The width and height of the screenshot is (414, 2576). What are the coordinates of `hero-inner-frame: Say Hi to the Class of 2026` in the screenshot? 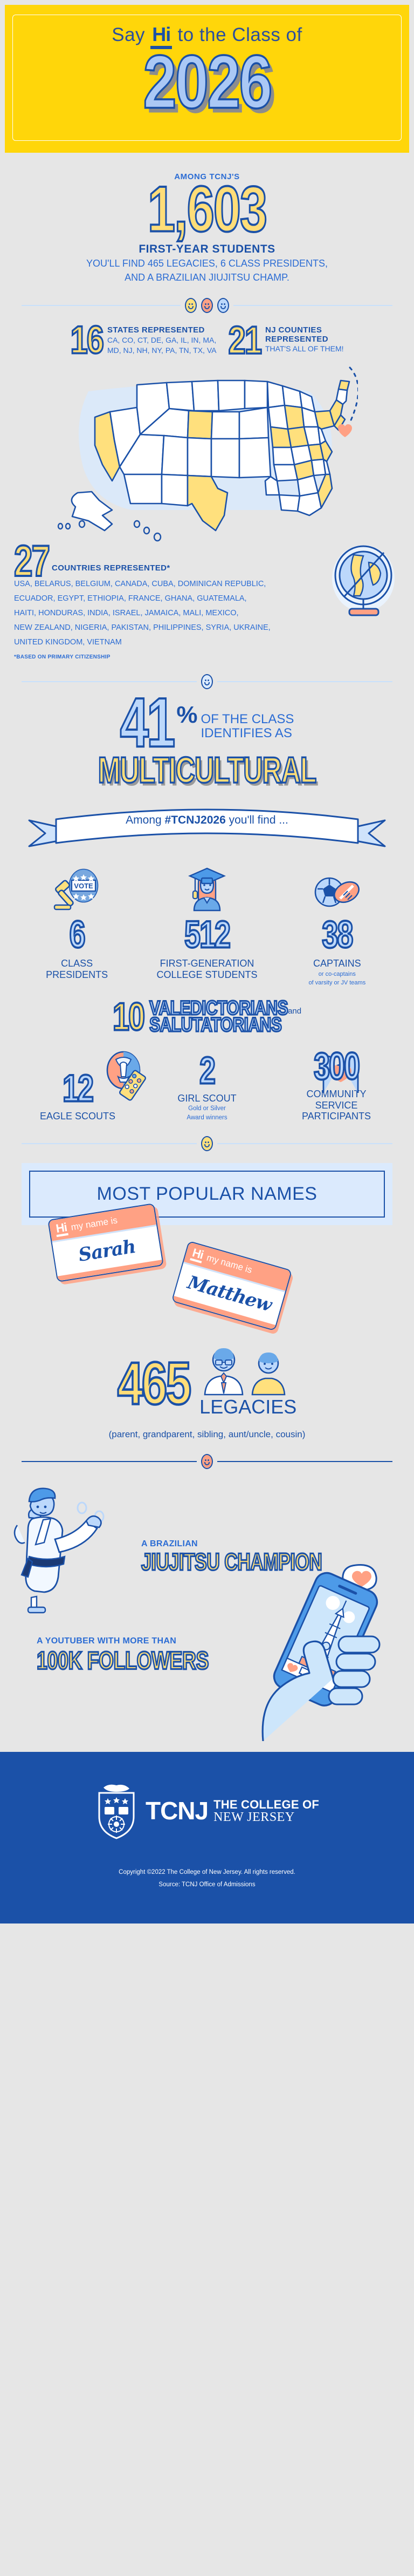 It's located at (207, 78).